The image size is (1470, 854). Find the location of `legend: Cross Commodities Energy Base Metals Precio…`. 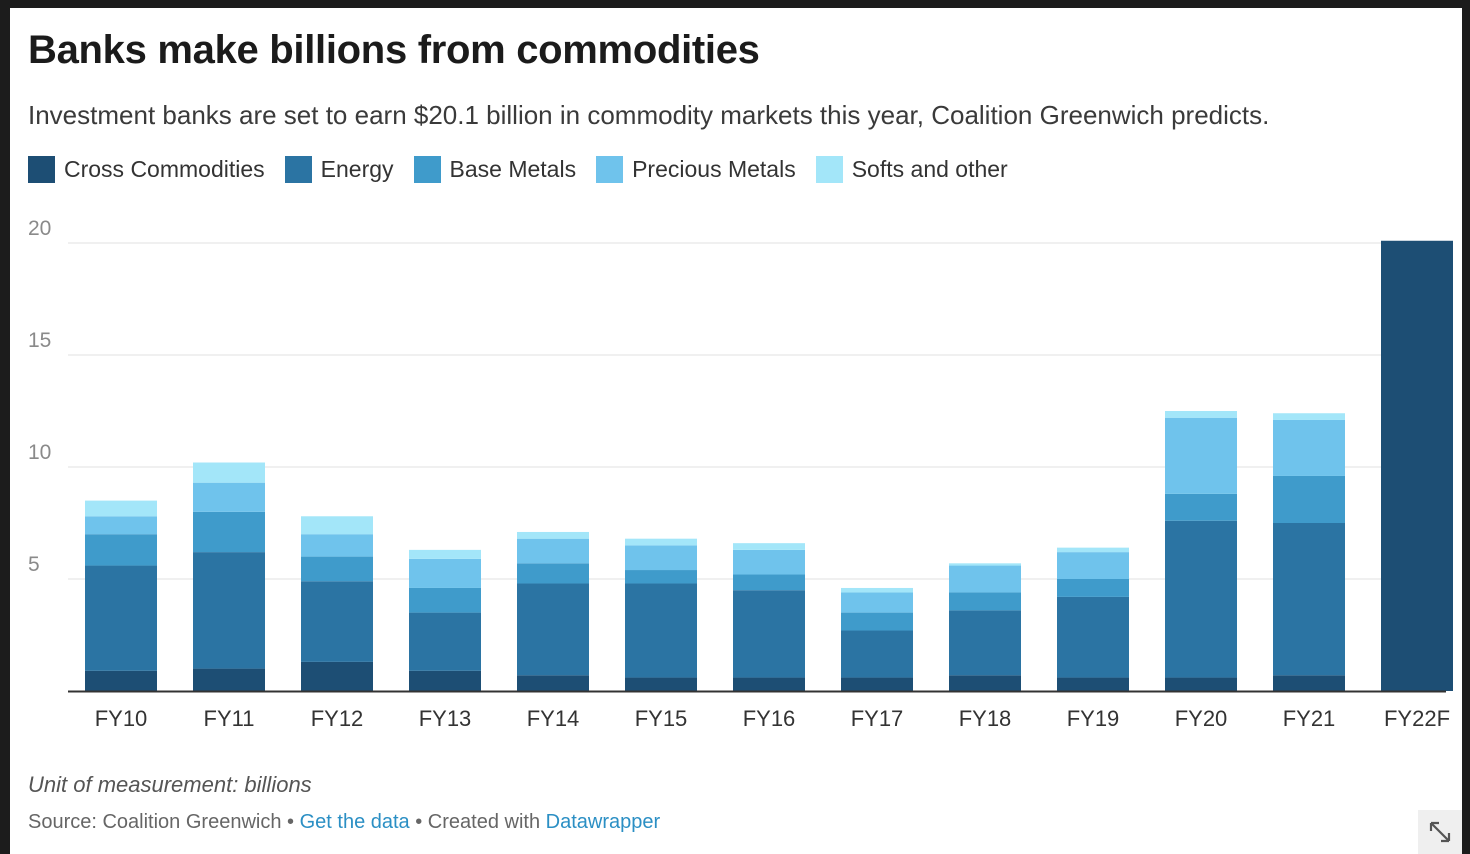

legend: Cross Commodities Energy Base Metals Precio… is located at coordinates (528, 169).